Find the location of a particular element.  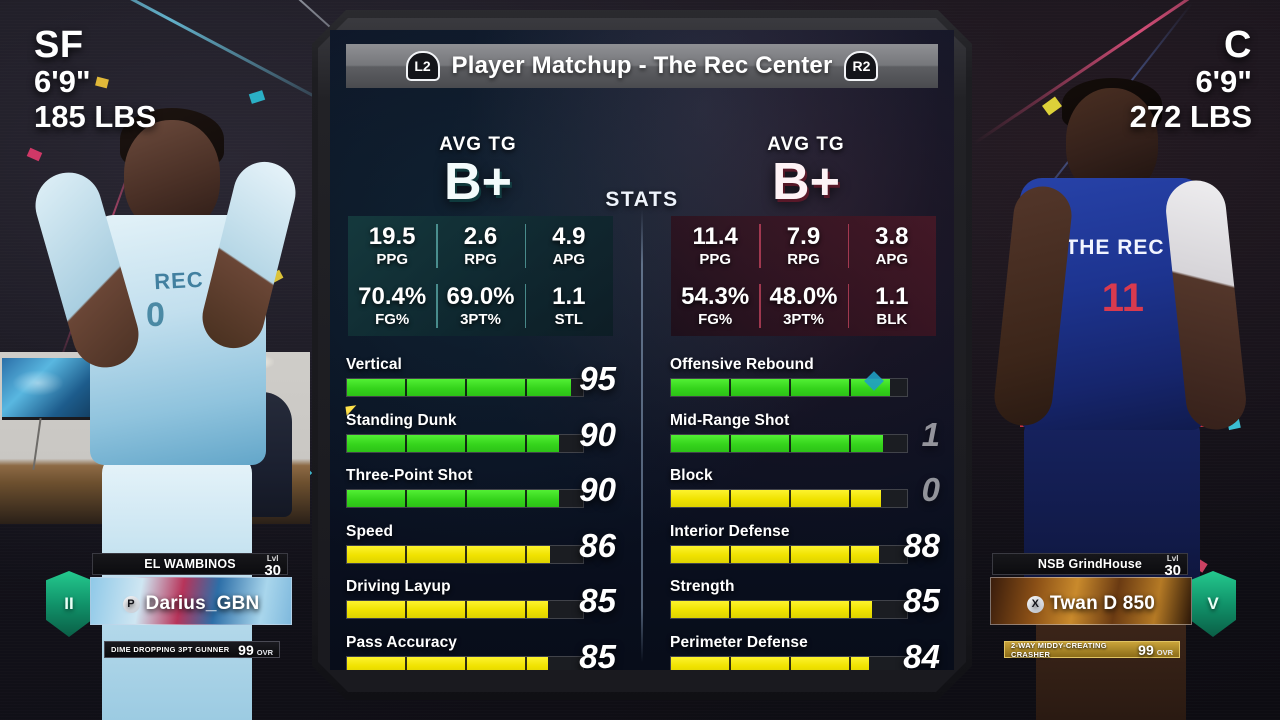

right-card-banner-art is located at coordinates (1091, 601).